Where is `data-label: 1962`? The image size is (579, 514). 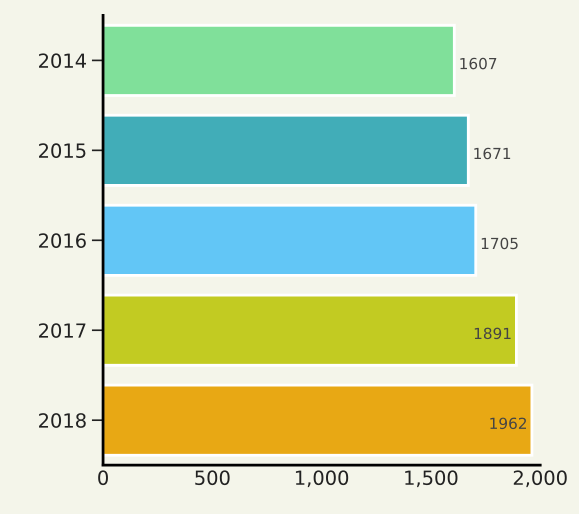
data-label: 1962 is located at coordinates (508, 424).